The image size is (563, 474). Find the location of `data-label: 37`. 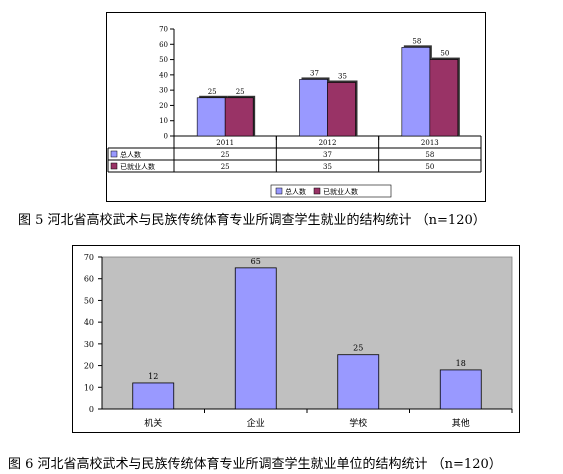

data-label: 37 is located at coordinates (314, 73).